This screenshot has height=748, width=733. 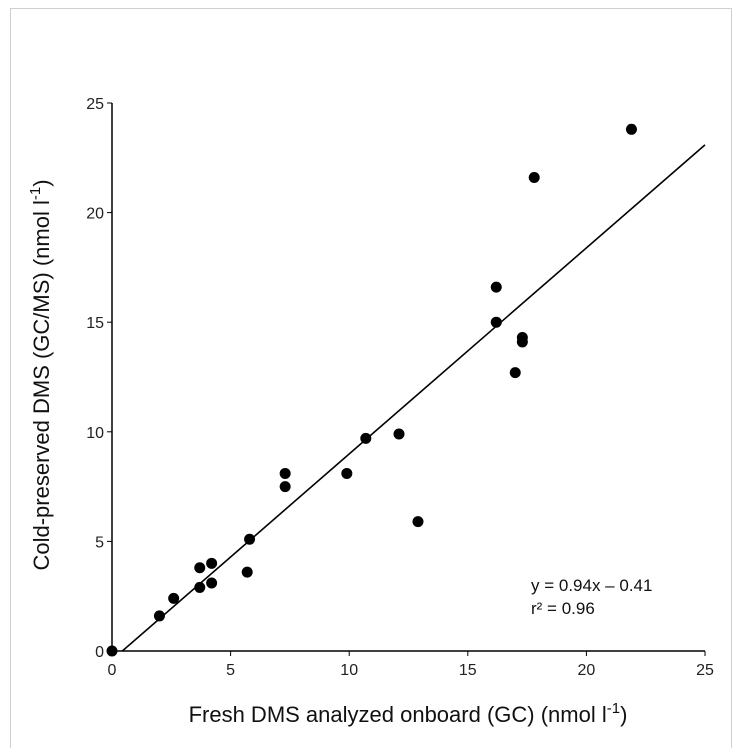 What do you see at coordinates (411, 665) in the screenshot?
I see `x-tick-labels: 0 5 10 15 20 25` at bounding box center [411, 665].